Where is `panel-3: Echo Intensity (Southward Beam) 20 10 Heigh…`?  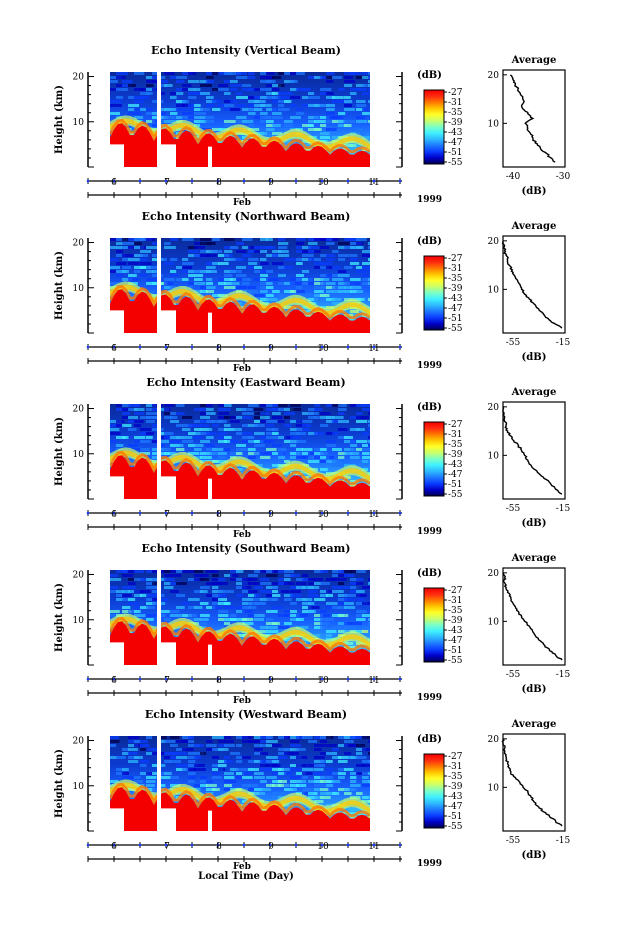 panel-3: Echo Intensity (Southward Beam) 20 10 Heigh… is located at coordinates (312, 624).